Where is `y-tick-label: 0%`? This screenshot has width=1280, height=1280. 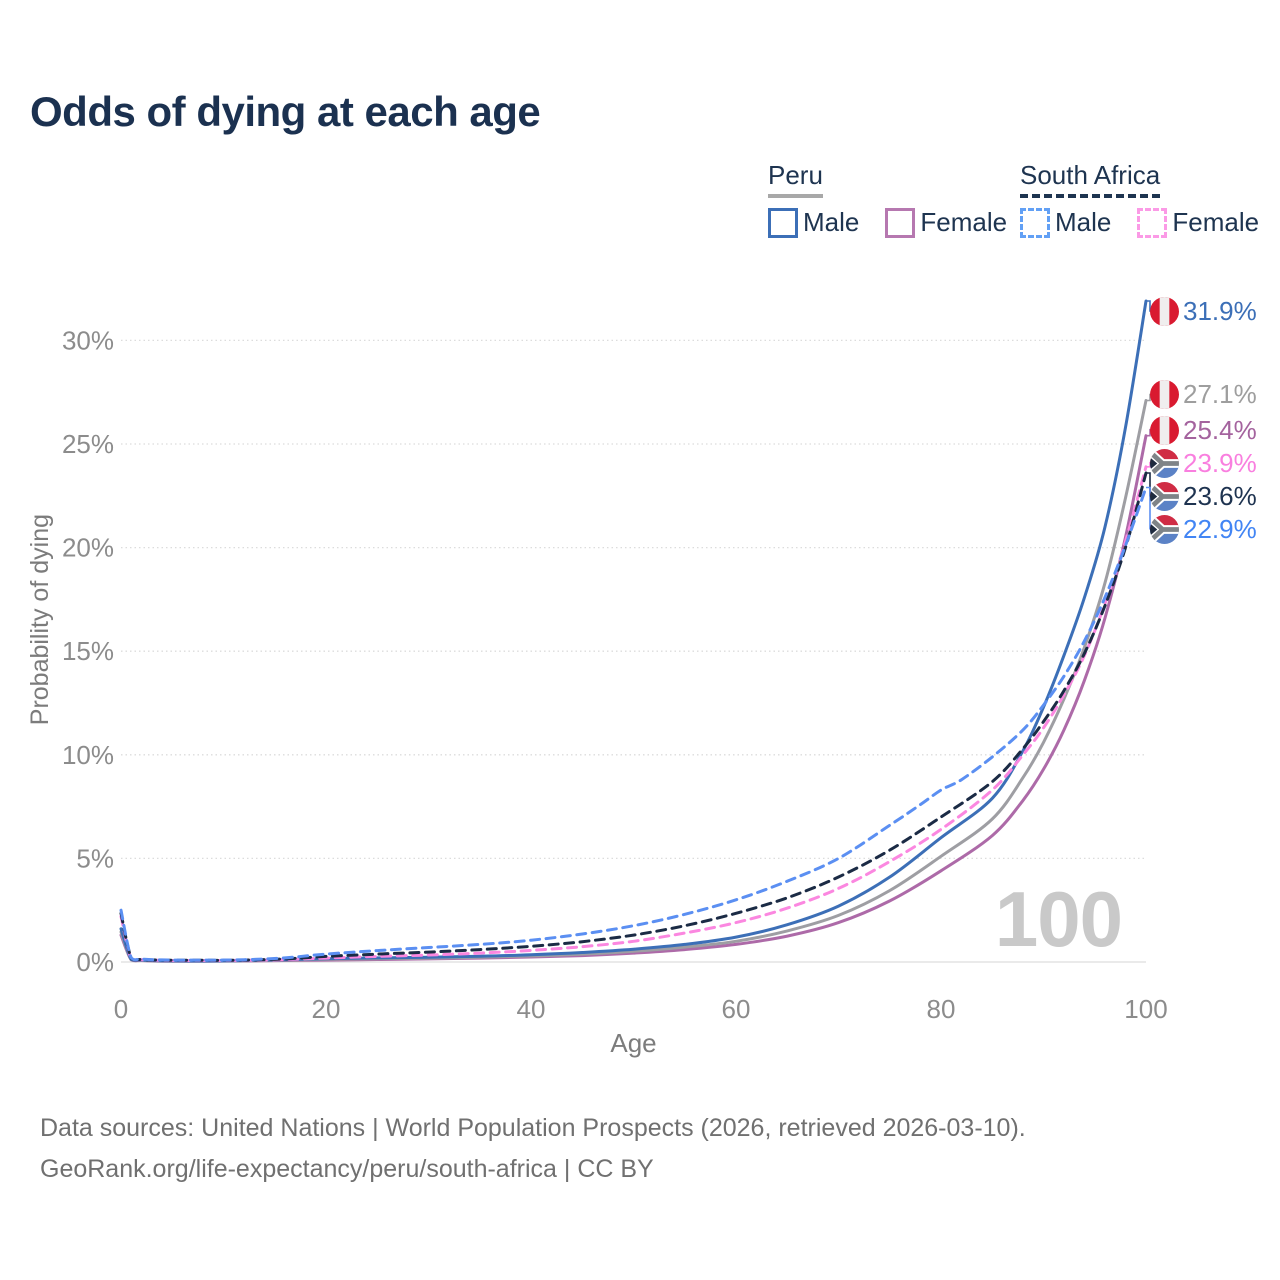
y-tick-label: 0% is located at coordinates (95, 962).